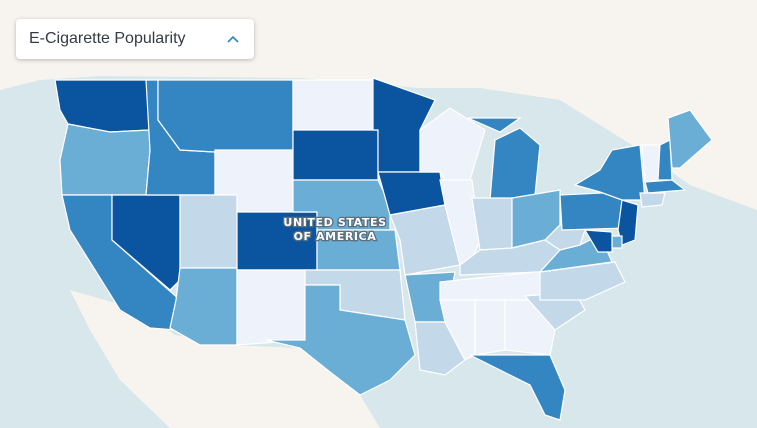 This screenshot has height=428, width=757. I want to click on state-vermont, so click(651, 163).